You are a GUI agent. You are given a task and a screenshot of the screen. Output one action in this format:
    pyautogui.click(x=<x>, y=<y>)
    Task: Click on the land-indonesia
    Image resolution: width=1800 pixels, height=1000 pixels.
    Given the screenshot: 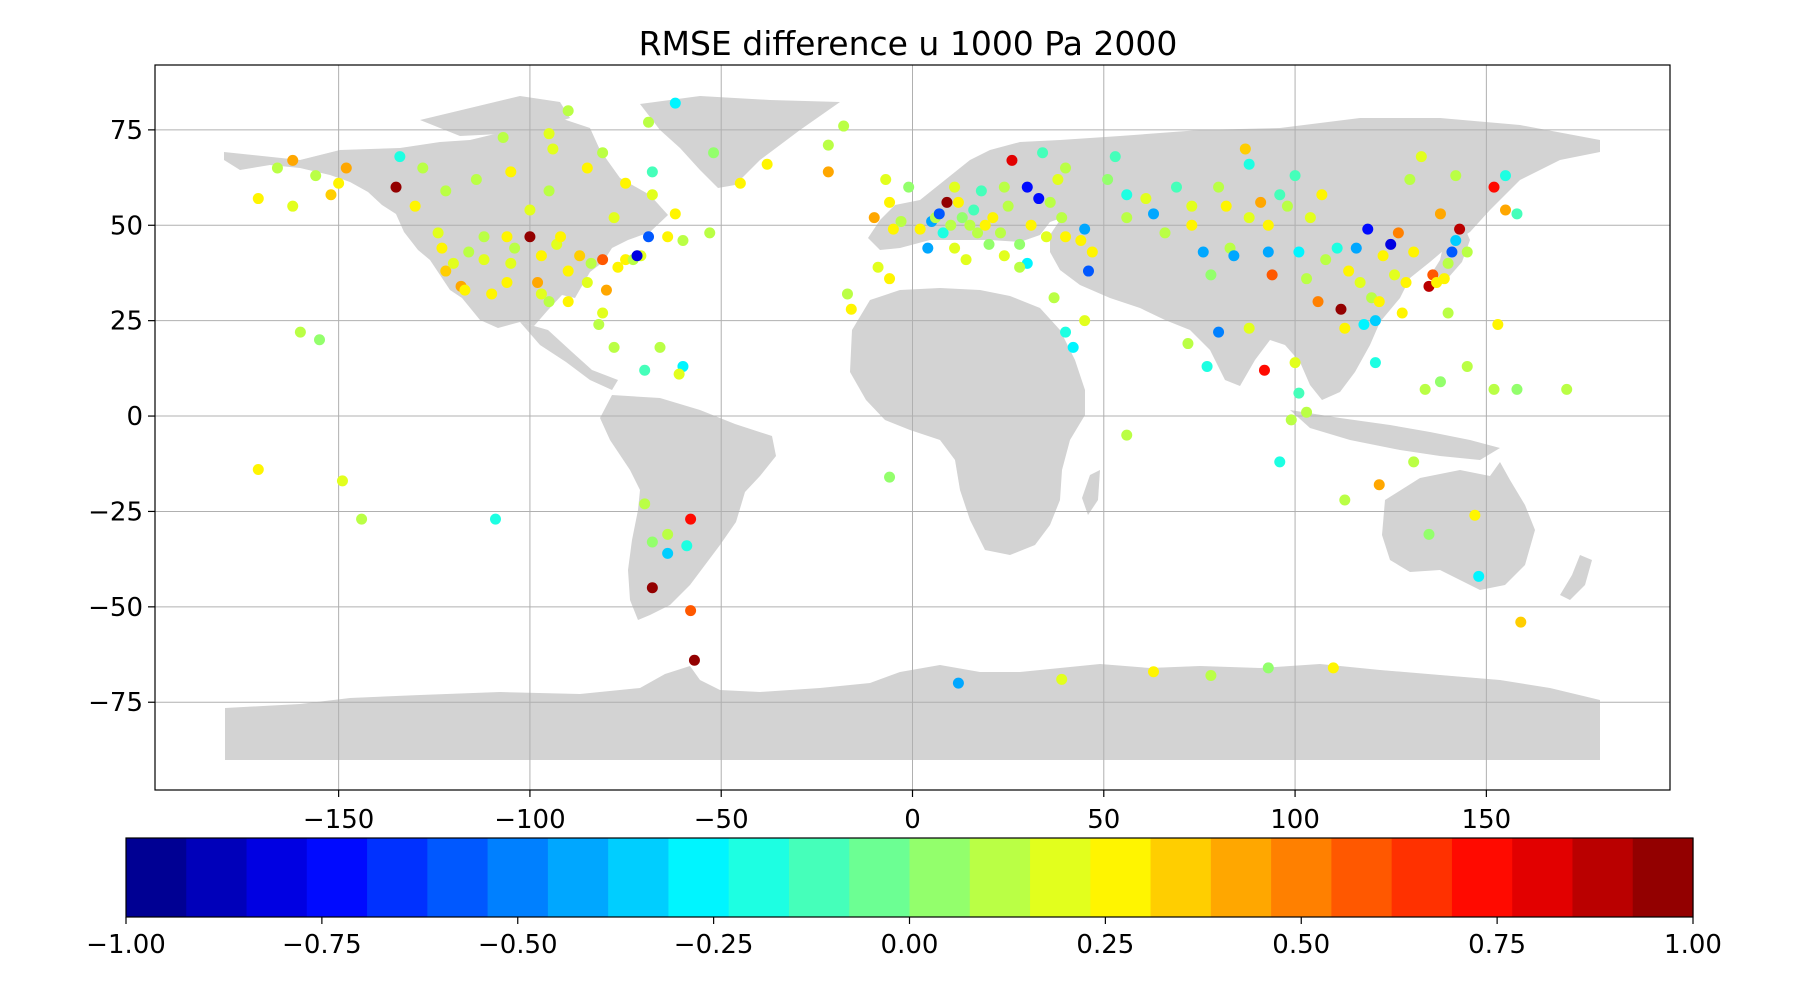 What is the action you would take?
    pyautogui.click(x=1395, y=435)
    